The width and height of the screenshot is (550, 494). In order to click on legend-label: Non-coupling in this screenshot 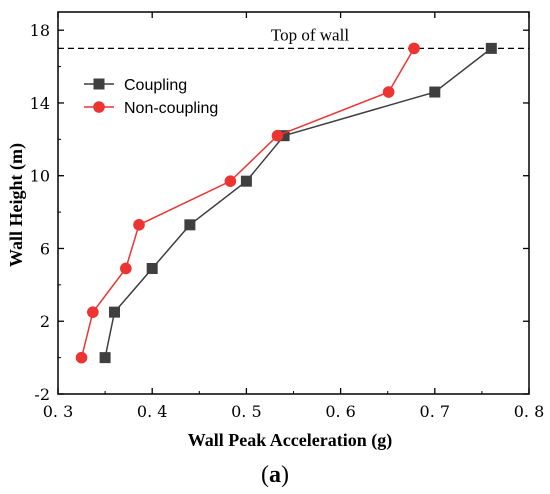, I will do `click(171, 108)`.